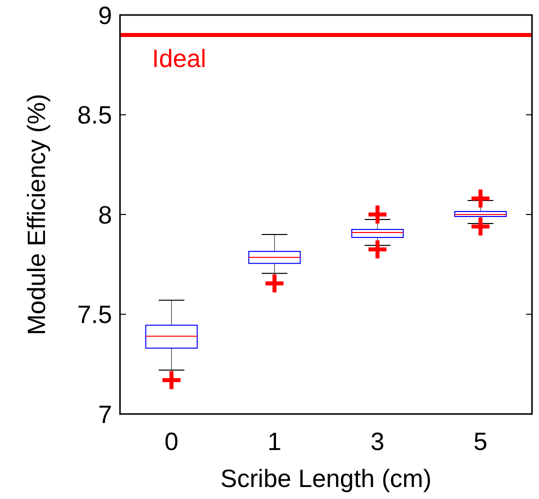 The width and height of the screenshot is (539, 499). What do you see at coordinates (326, 479) in the screenshot?
I see `x-axis-title: Scribe Length (cm)` at bounding box center [326, 479].